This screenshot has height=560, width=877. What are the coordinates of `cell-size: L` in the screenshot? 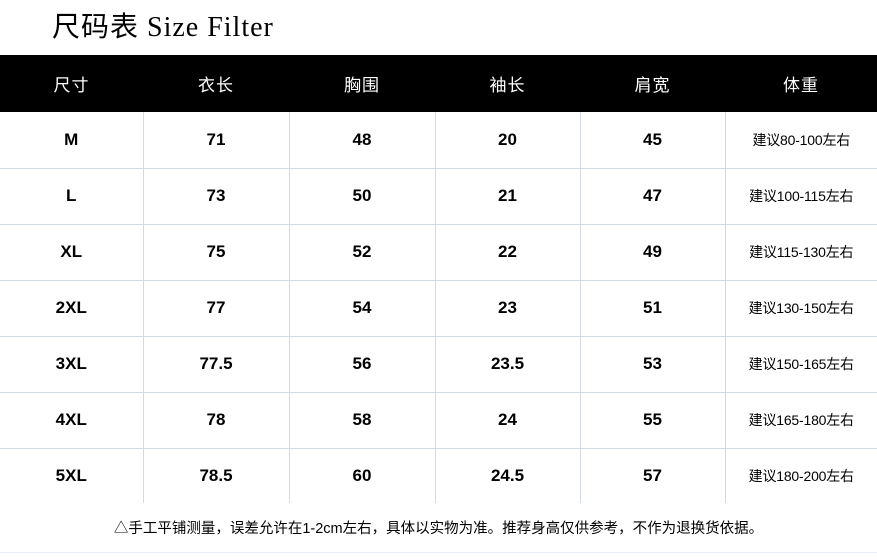 It's located at (72, 196).